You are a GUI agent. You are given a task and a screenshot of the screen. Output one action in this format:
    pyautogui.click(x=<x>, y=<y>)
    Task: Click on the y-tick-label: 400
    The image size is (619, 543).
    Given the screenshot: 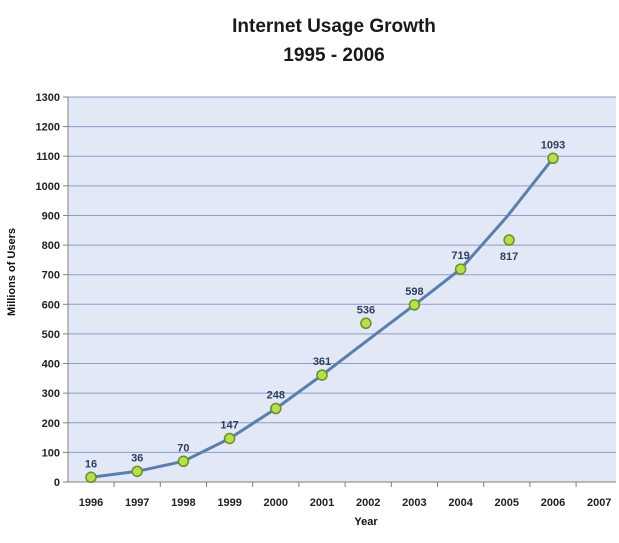 What is the action you would take?
    pyautogui.click(x=51, y=365)
    